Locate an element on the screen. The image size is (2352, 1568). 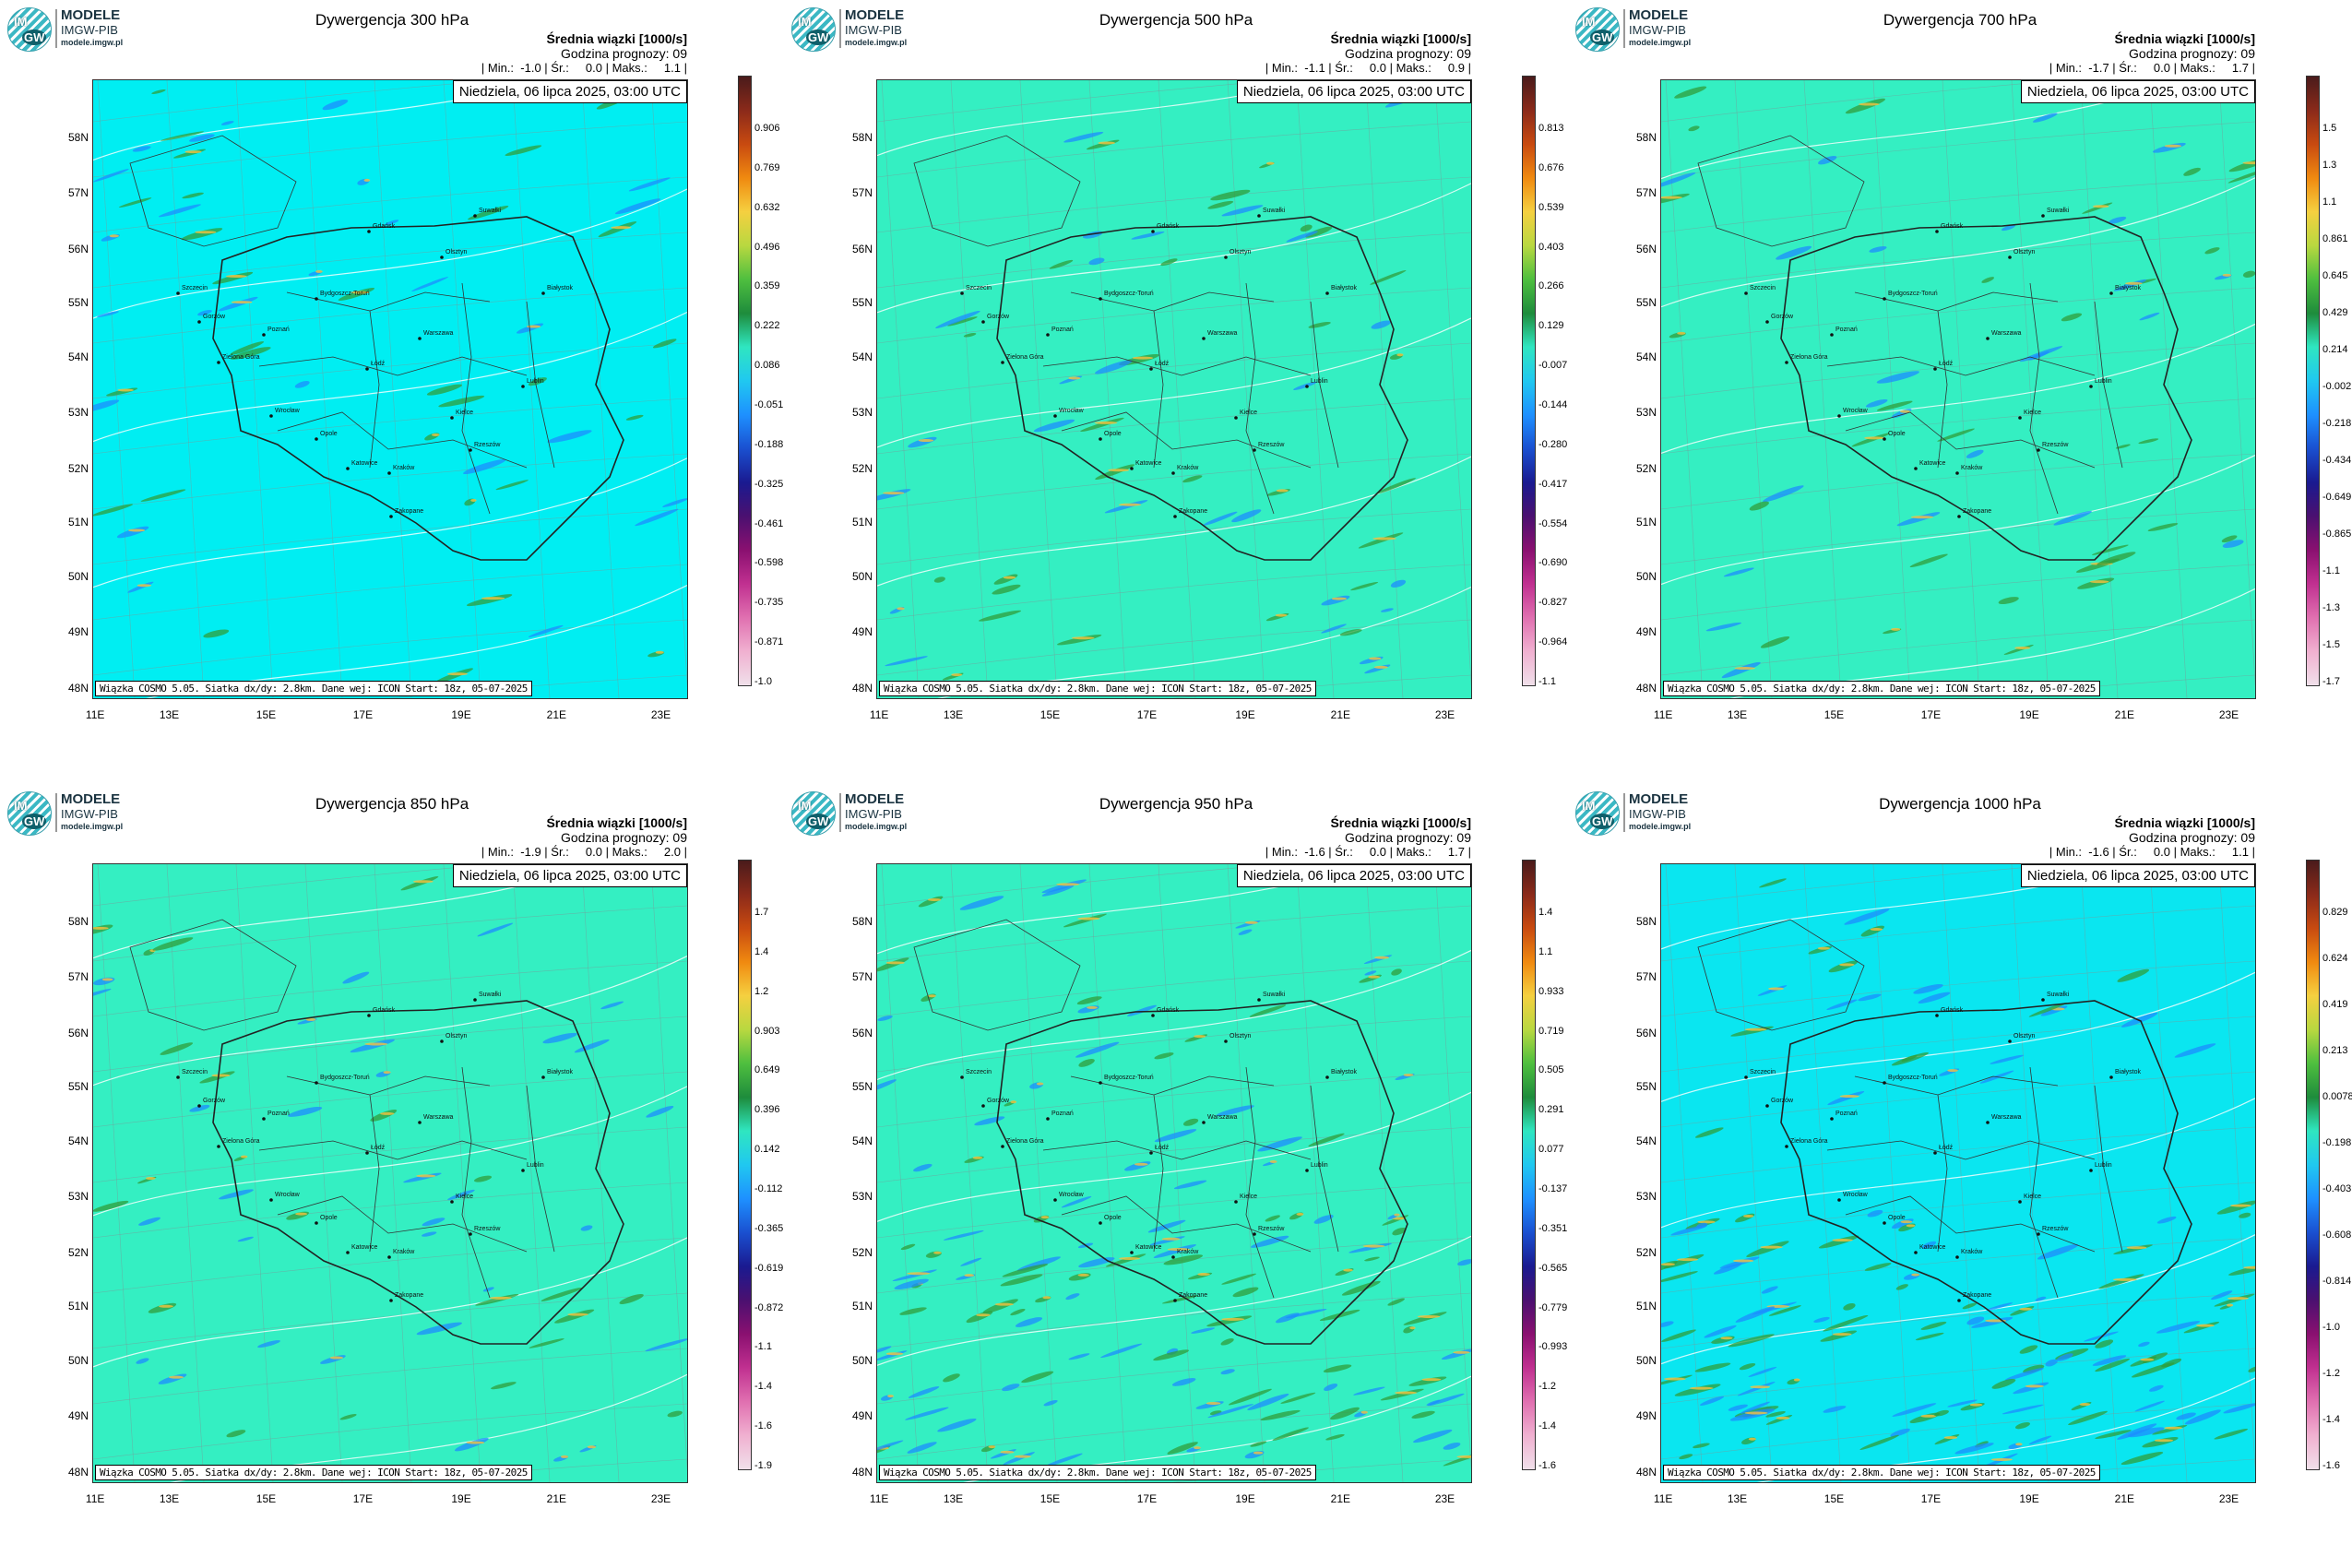
colorbar-label: -0.779 is located at coordinates (1553, 1307).